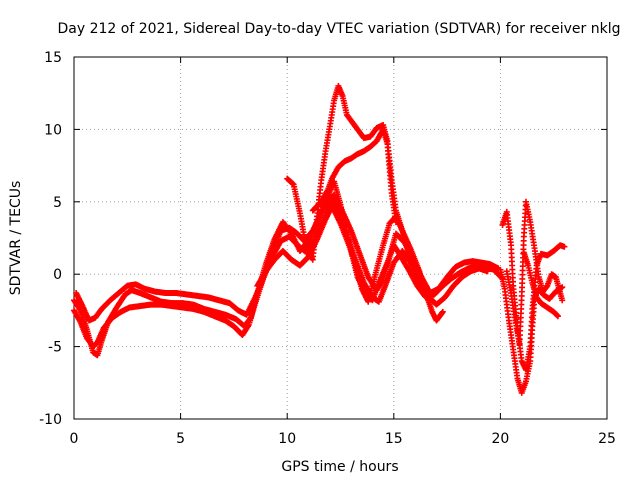 Image resolution: width=640 pixels, height=480 pixels. I want to click on y-tick-label: -10, so click(50, 420).